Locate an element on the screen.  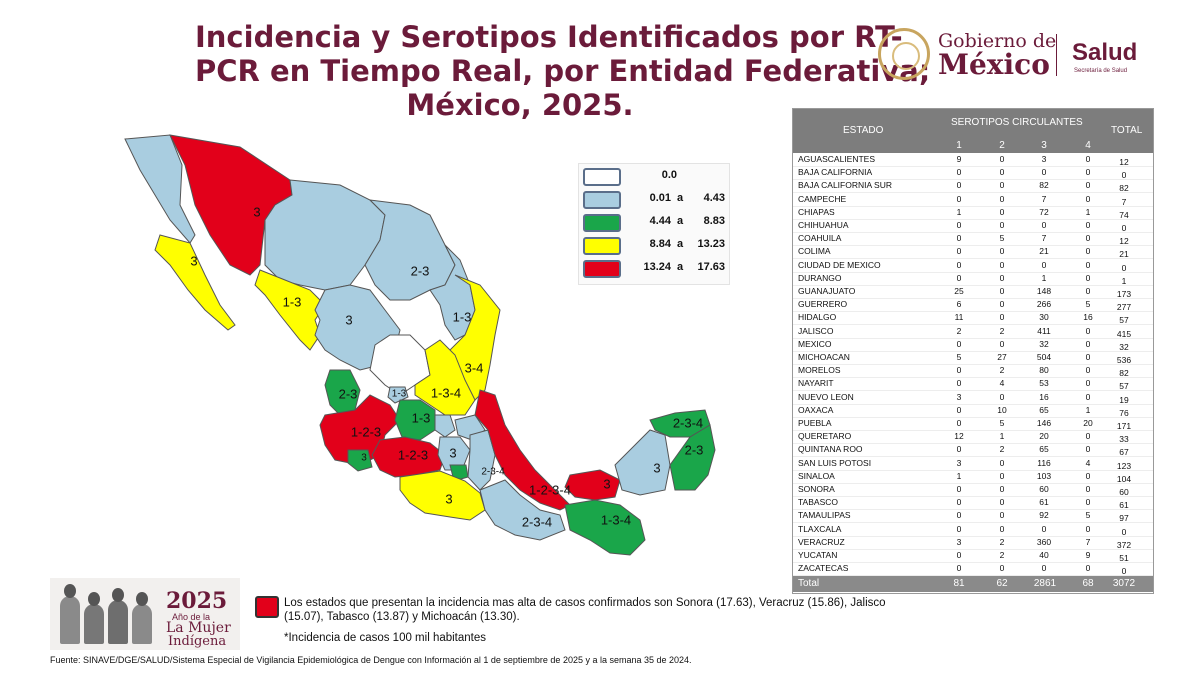
footer-s2: 62 is located at coordinates (1002, 583).